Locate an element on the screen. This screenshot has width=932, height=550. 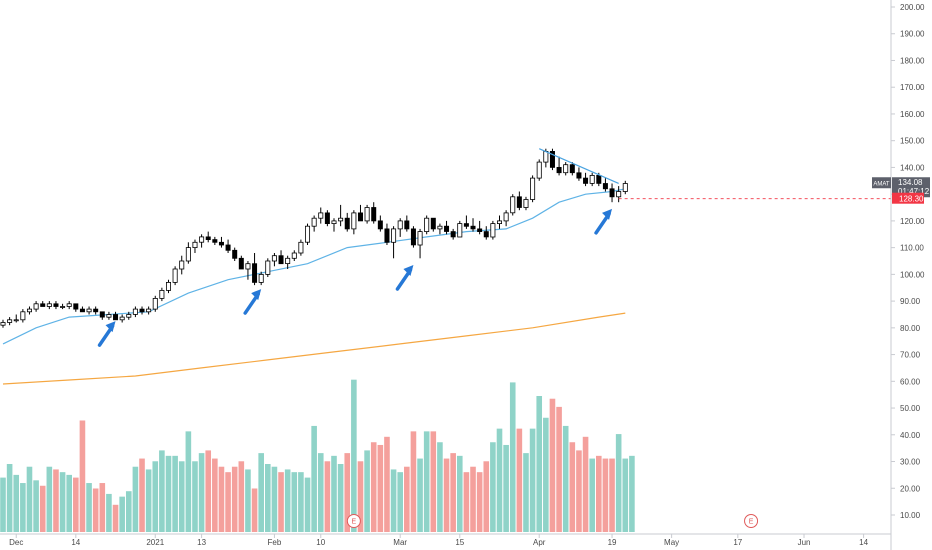
price-tick-label: 10.00 is located at coordinates (910, 515).